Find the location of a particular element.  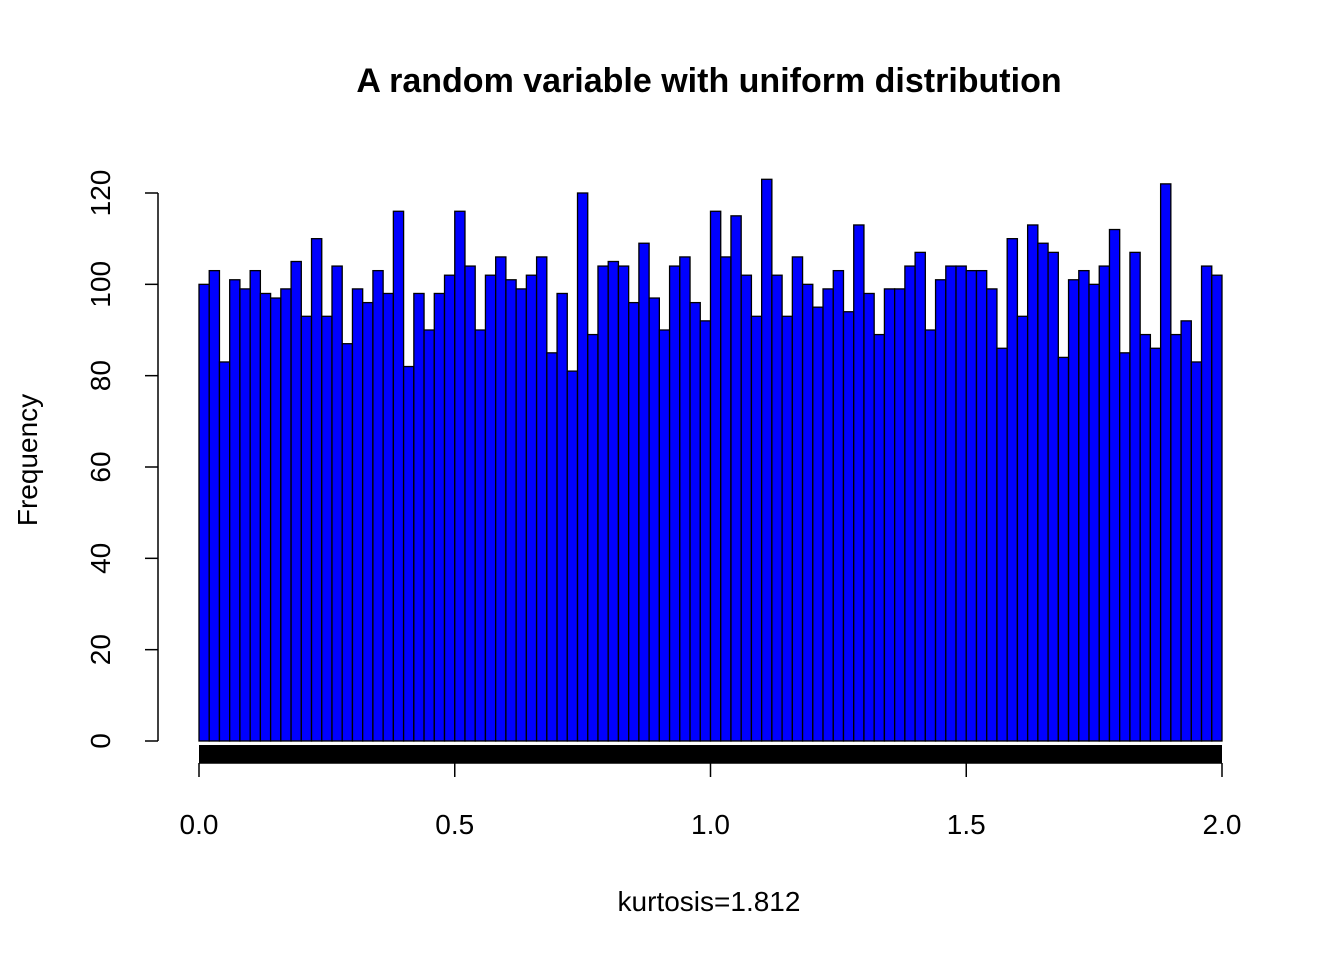

y-axis-label: Frequency is located at coordinates (27, 460).